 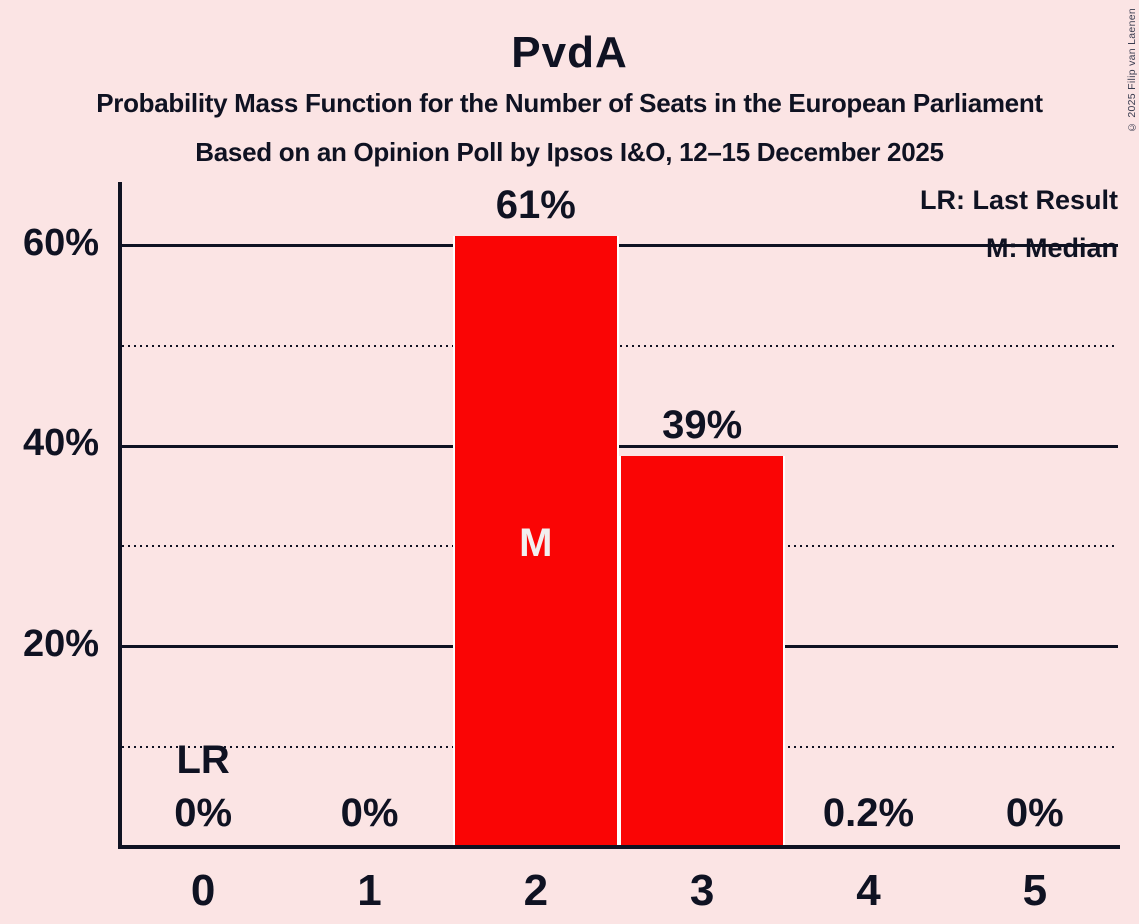 I want to click on bar-value-label: 39%, so click(x=702, y=425).